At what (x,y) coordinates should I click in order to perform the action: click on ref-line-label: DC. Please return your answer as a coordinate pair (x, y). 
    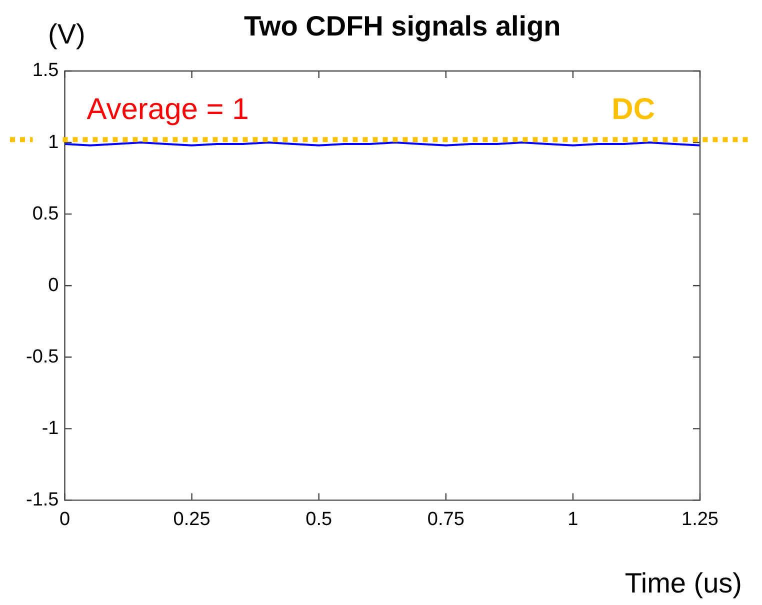
    Looking at the image, I should click on (633, 109).